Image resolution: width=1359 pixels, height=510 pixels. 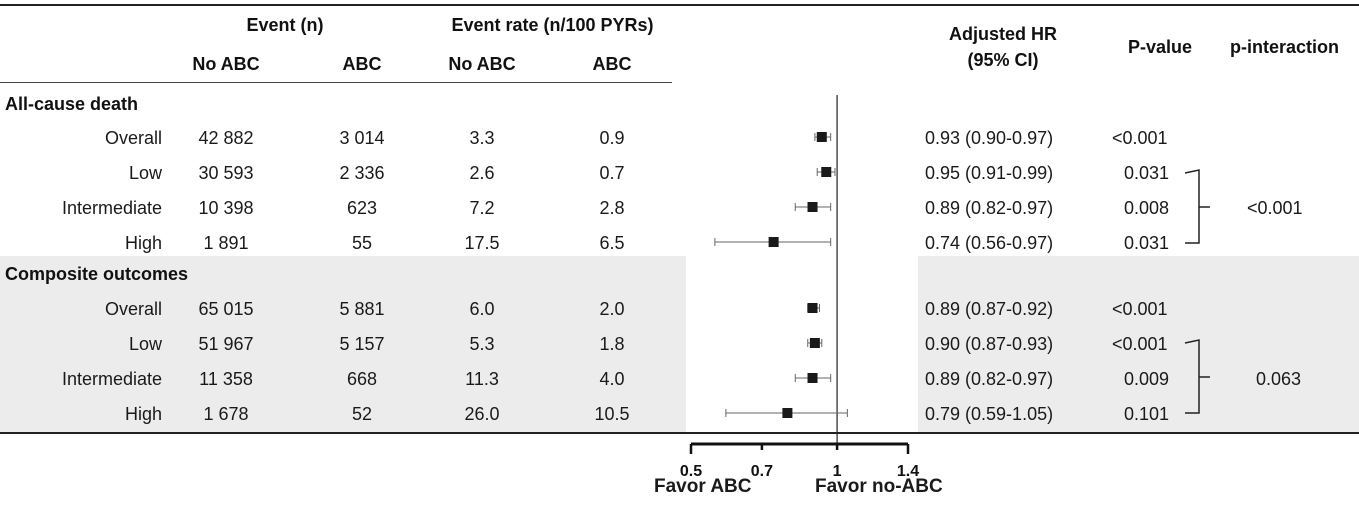 I want to click on header-no-abc-n: No ABC, so click(x=226, y=64).